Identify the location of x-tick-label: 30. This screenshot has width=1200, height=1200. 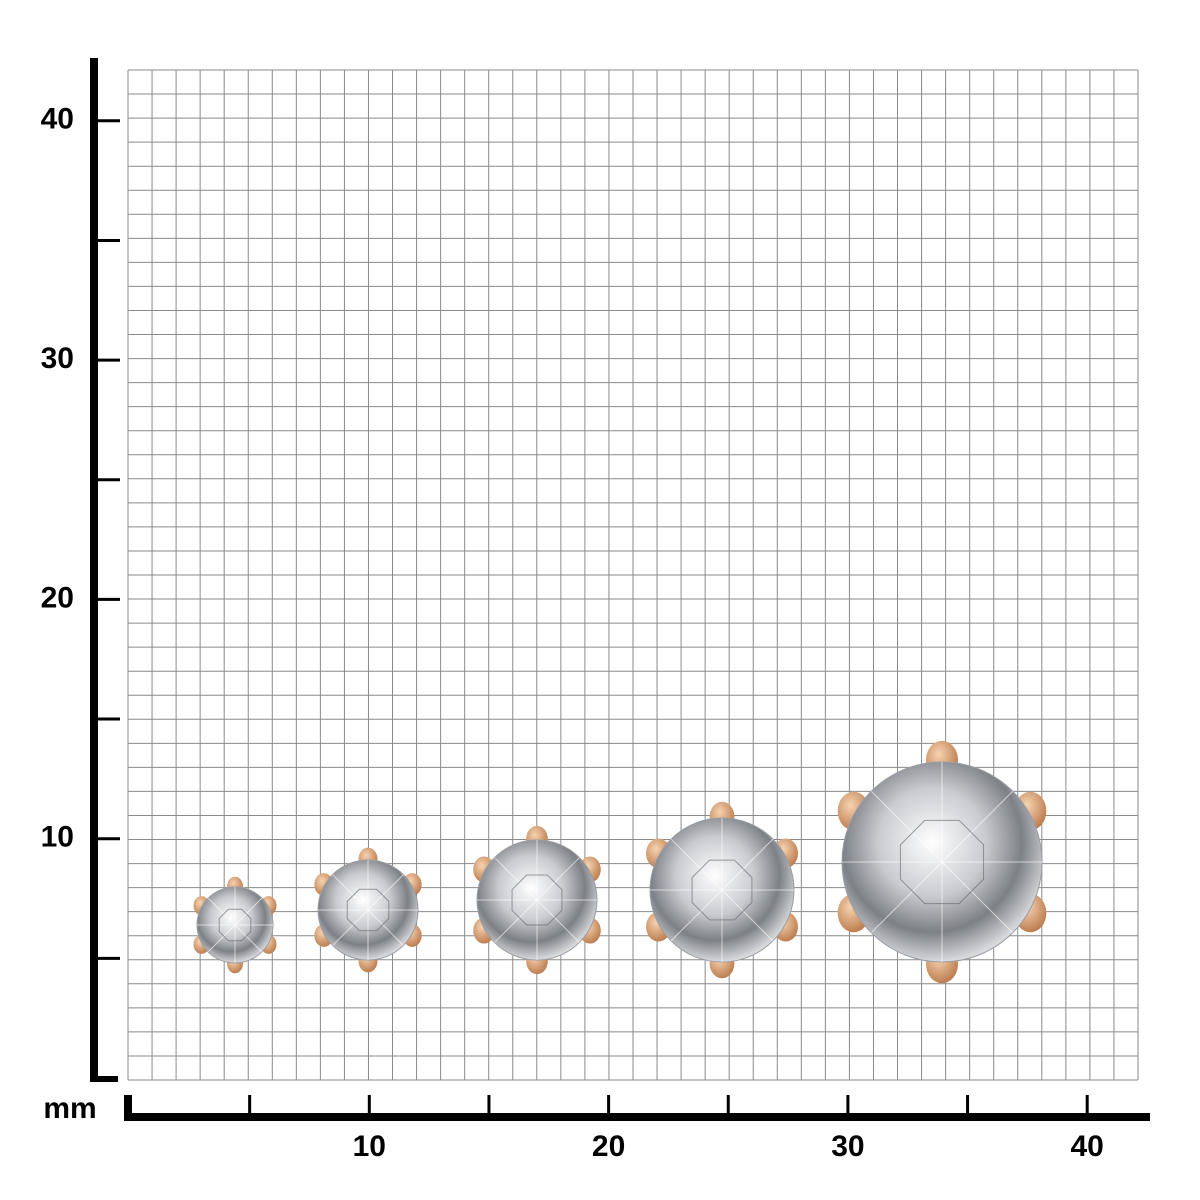
(847, 1146).